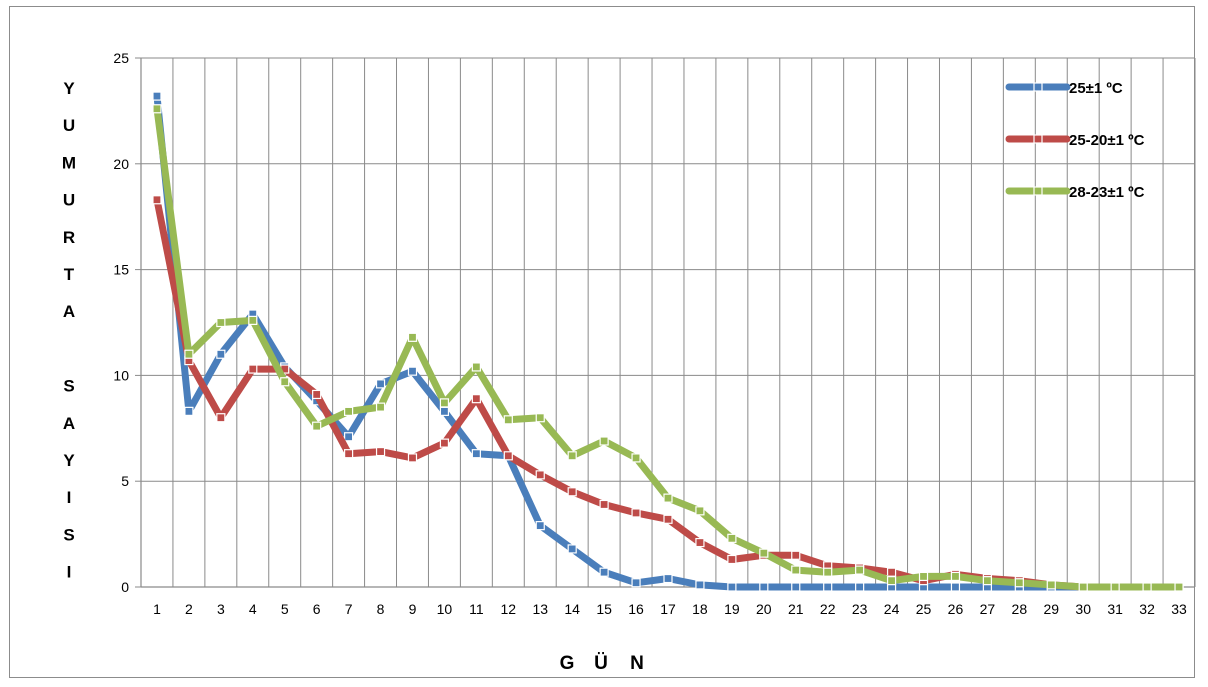 The width and height of the screenshot is (1208, 687). I want to click on y-axis-label-letter: U, so click(69, 125).